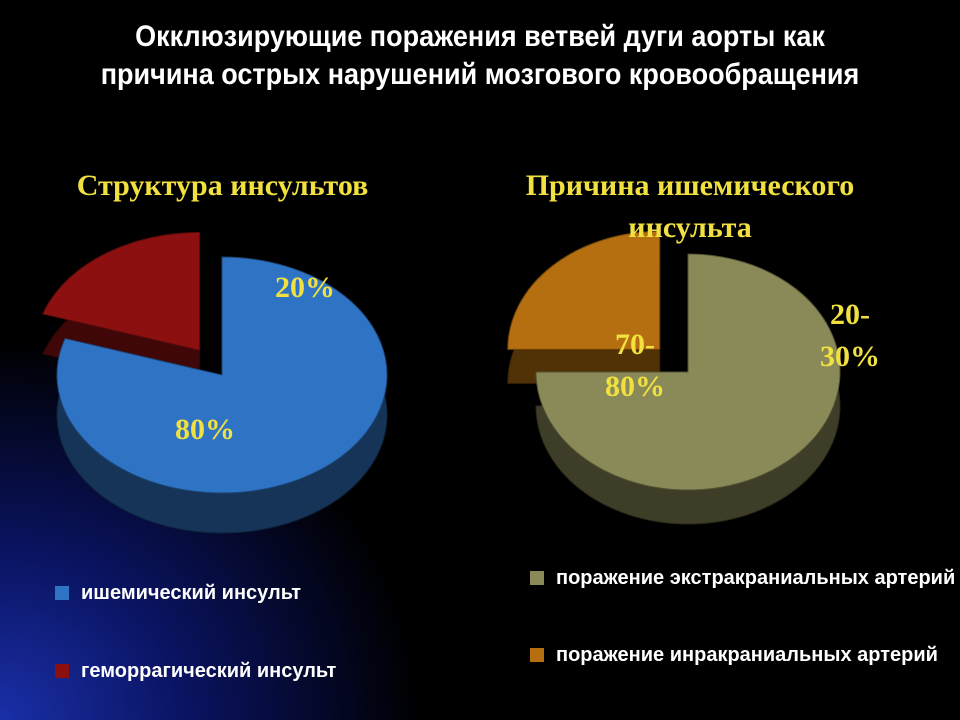 The image size is (960, 720). I want to click on pie, so click(674, 377).